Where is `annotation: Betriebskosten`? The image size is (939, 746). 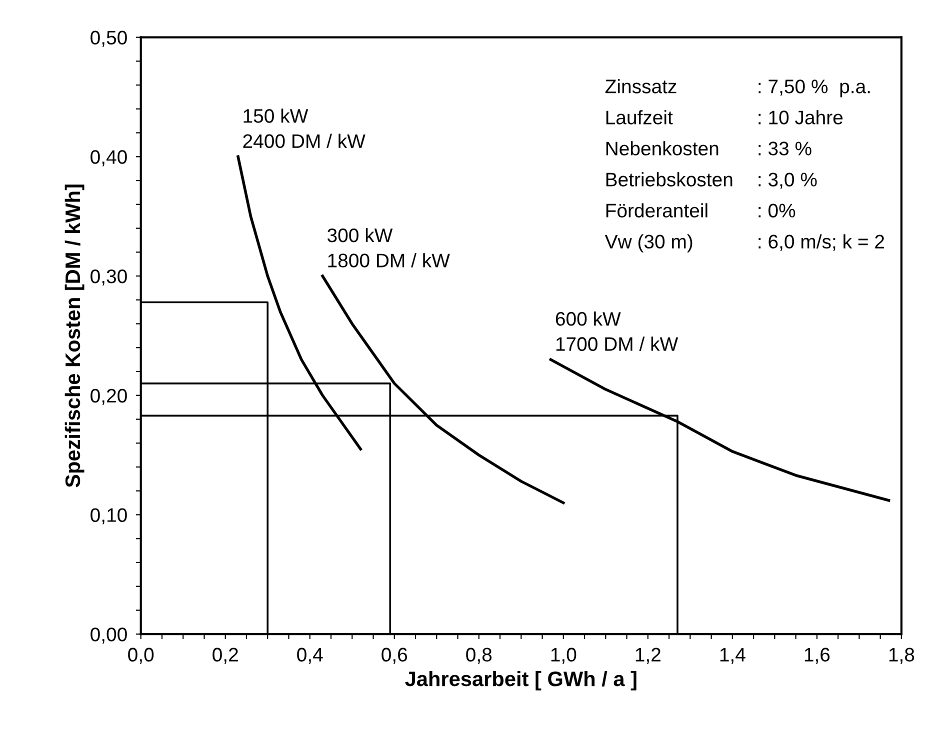
annotation: Betriebskosten is located at coordinates (669, 179).